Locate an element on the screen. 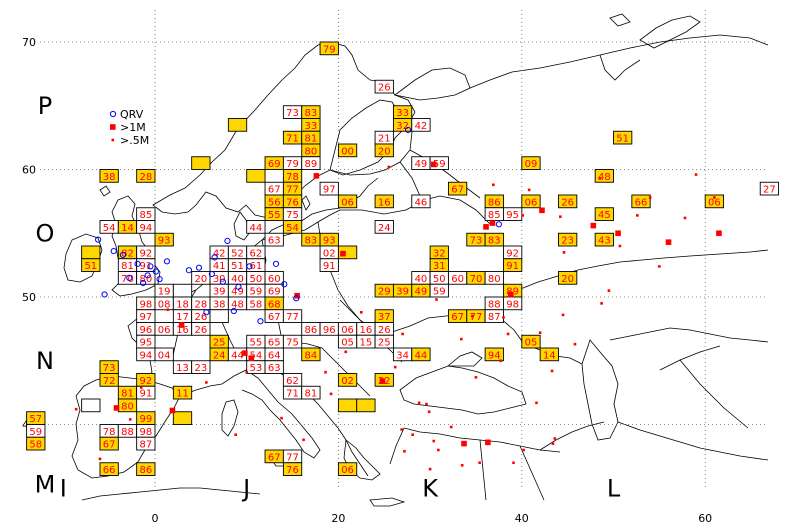 This screenshot has width=790, height=532. grid-square-label: 73 is located at coordinates (292, 113).